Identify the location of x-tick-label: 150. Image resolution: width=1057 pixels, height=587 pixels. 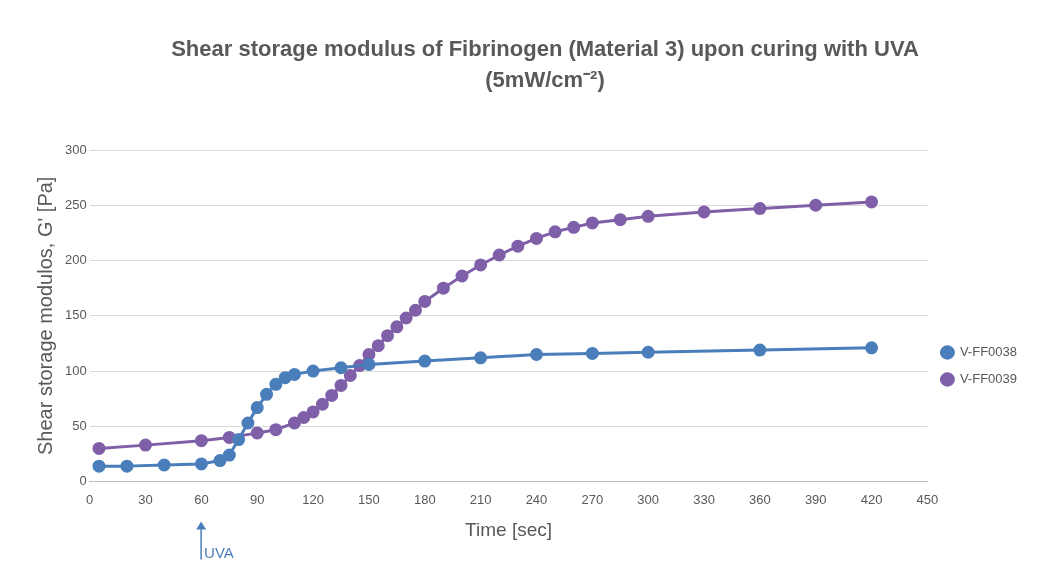
(369, 499).